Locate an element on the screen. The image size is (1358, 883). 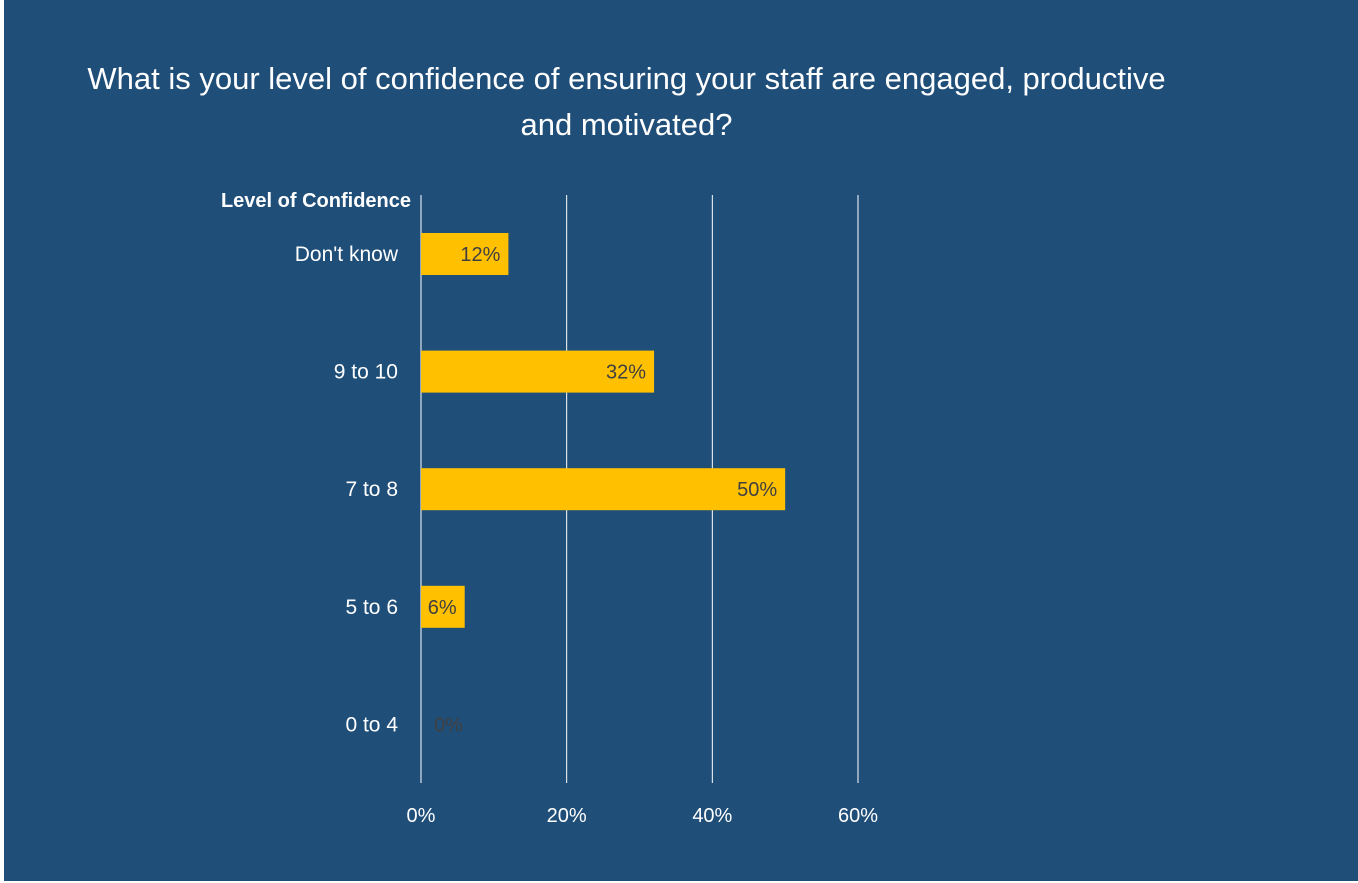
category-axis-title: Level of Confidence is located at coordinates (316, 201).